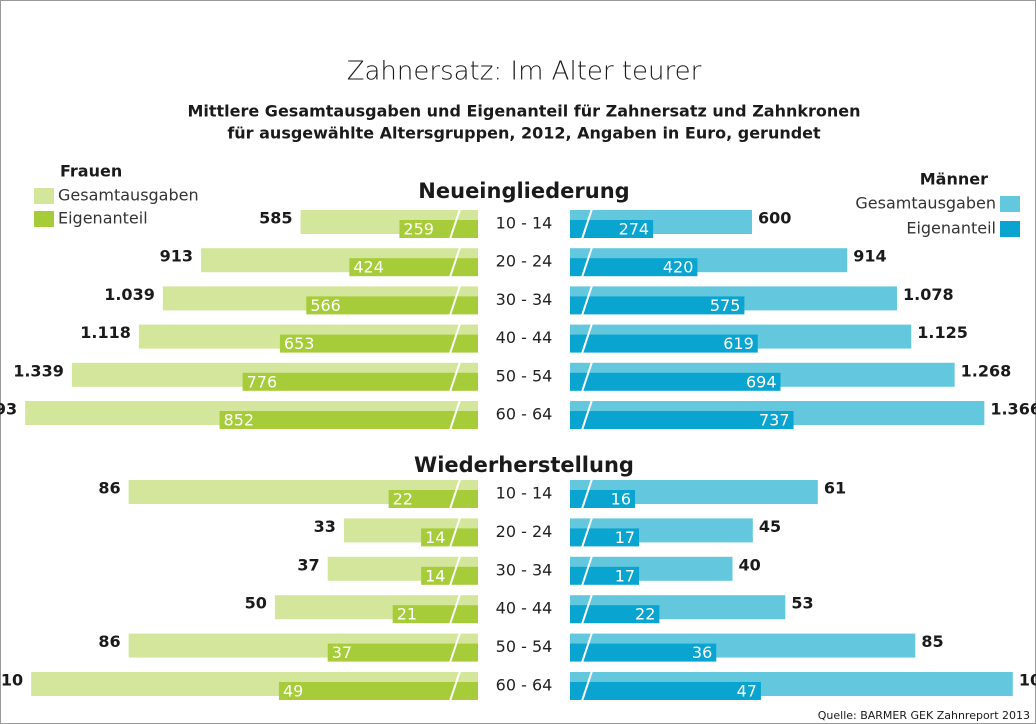 Image resolution: width=1036 pixels, height=724 pixels. I want to click on value-label: 1.039, so click(129, 294).